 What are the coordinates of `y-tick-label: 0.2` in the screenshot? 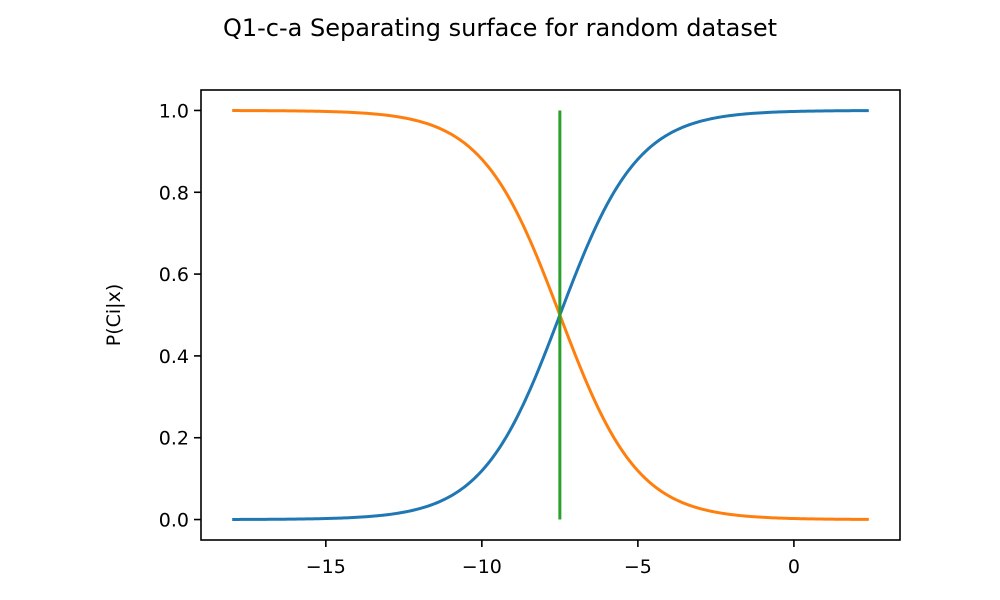 It's located at (174, 439).